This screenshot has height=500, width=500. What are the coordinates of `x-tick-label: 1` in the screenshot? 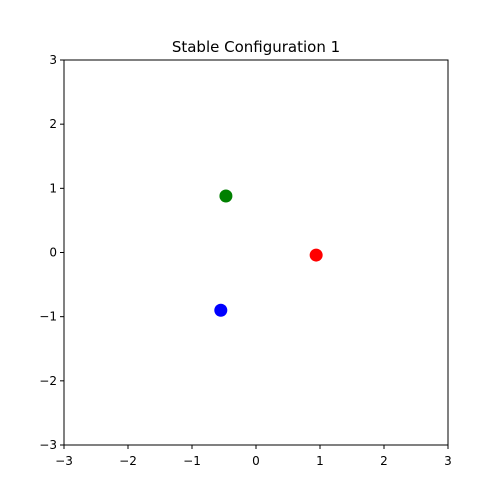 It's located at (320, 461).